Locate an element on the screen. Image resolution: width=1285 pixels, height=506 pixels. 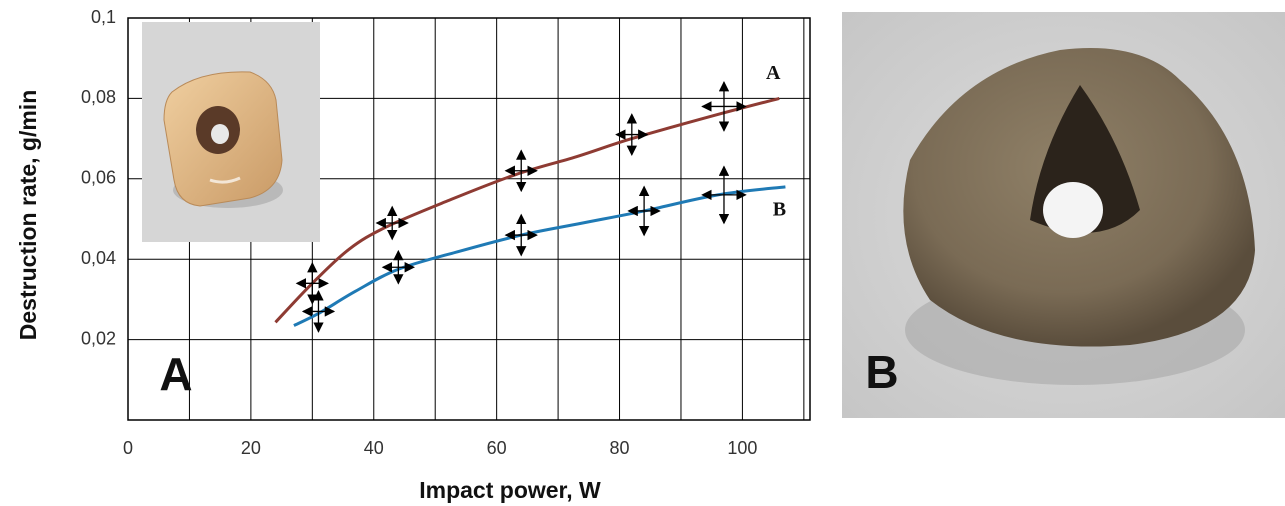
x-axis-title: Impact power, W is located at coordinates (510, 490).